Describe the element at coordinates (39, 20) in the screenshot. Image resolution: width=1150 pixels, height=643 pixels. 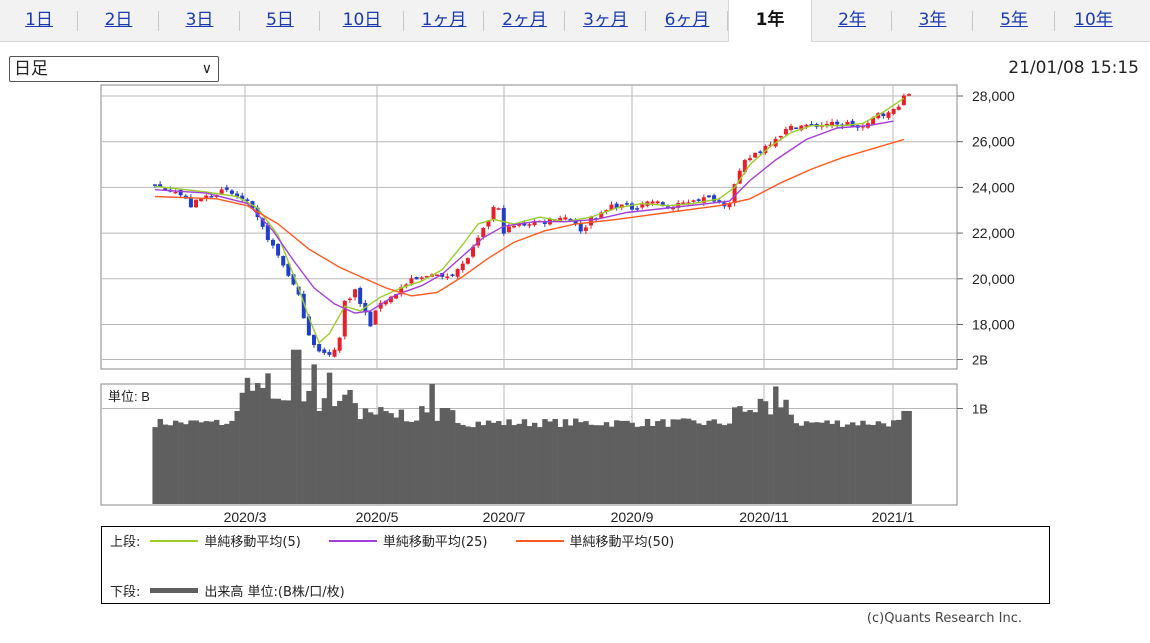
I see `tab-0: 1日` at that location.